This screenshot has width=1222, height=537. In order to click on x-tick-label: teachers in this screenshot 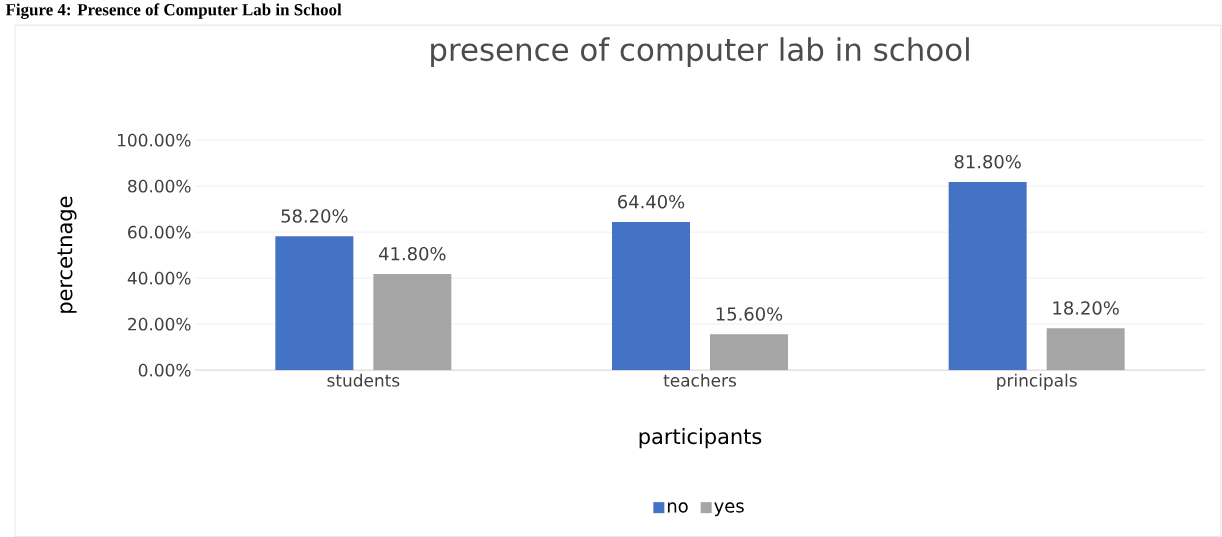, I will do `click(700, 380)`.